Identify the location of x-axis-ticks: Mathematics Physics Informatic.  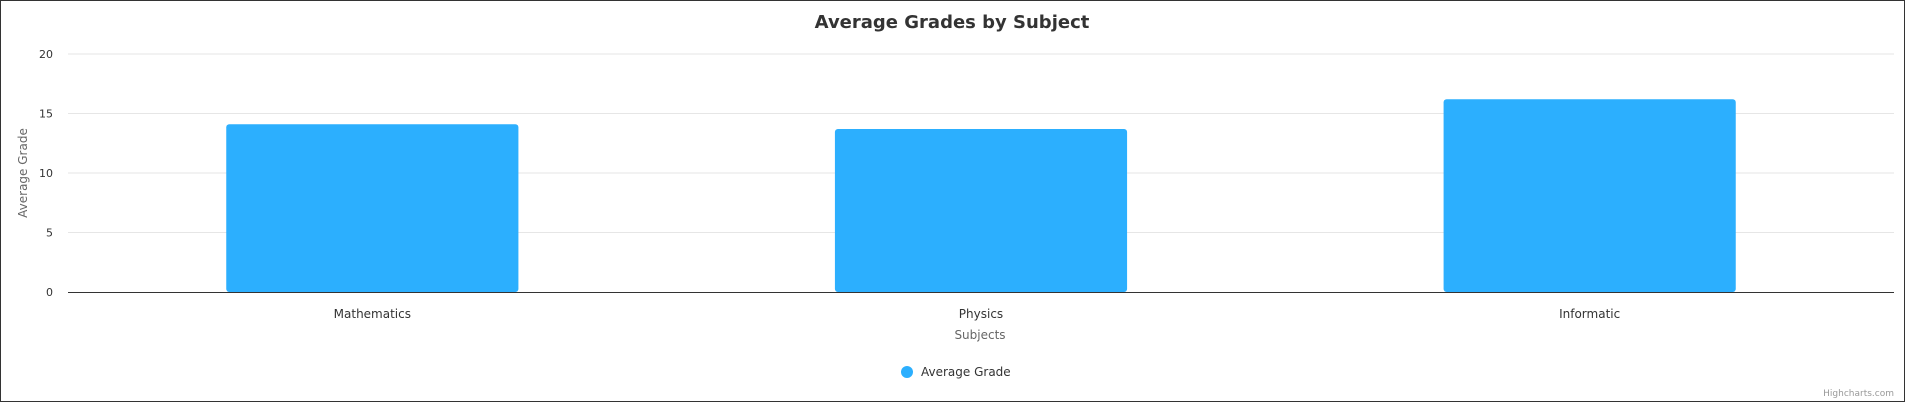
(977, 314).